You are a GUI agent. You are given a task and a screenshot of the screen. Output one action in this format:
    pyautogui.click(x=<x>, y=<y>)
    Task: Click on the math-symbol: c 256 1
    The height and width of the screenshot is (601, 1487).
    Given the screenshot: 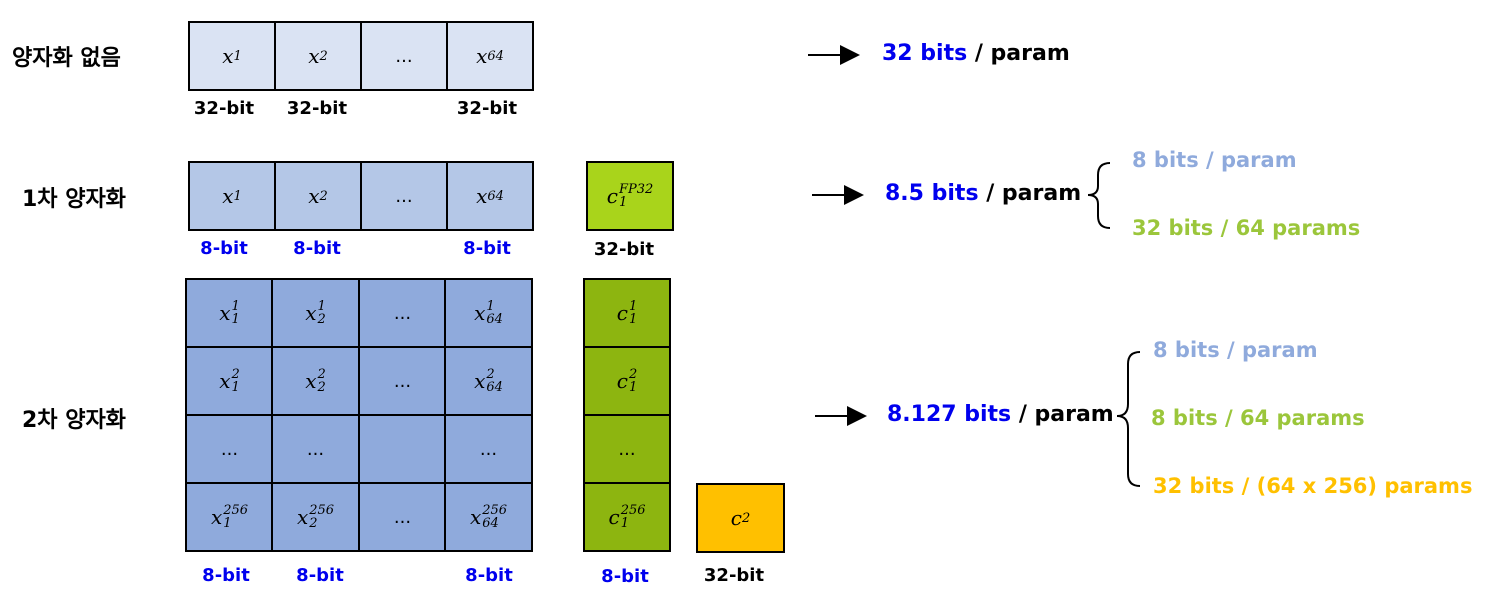 What is the action you would take?
    pyautogui.click(x=627, y=517)
    